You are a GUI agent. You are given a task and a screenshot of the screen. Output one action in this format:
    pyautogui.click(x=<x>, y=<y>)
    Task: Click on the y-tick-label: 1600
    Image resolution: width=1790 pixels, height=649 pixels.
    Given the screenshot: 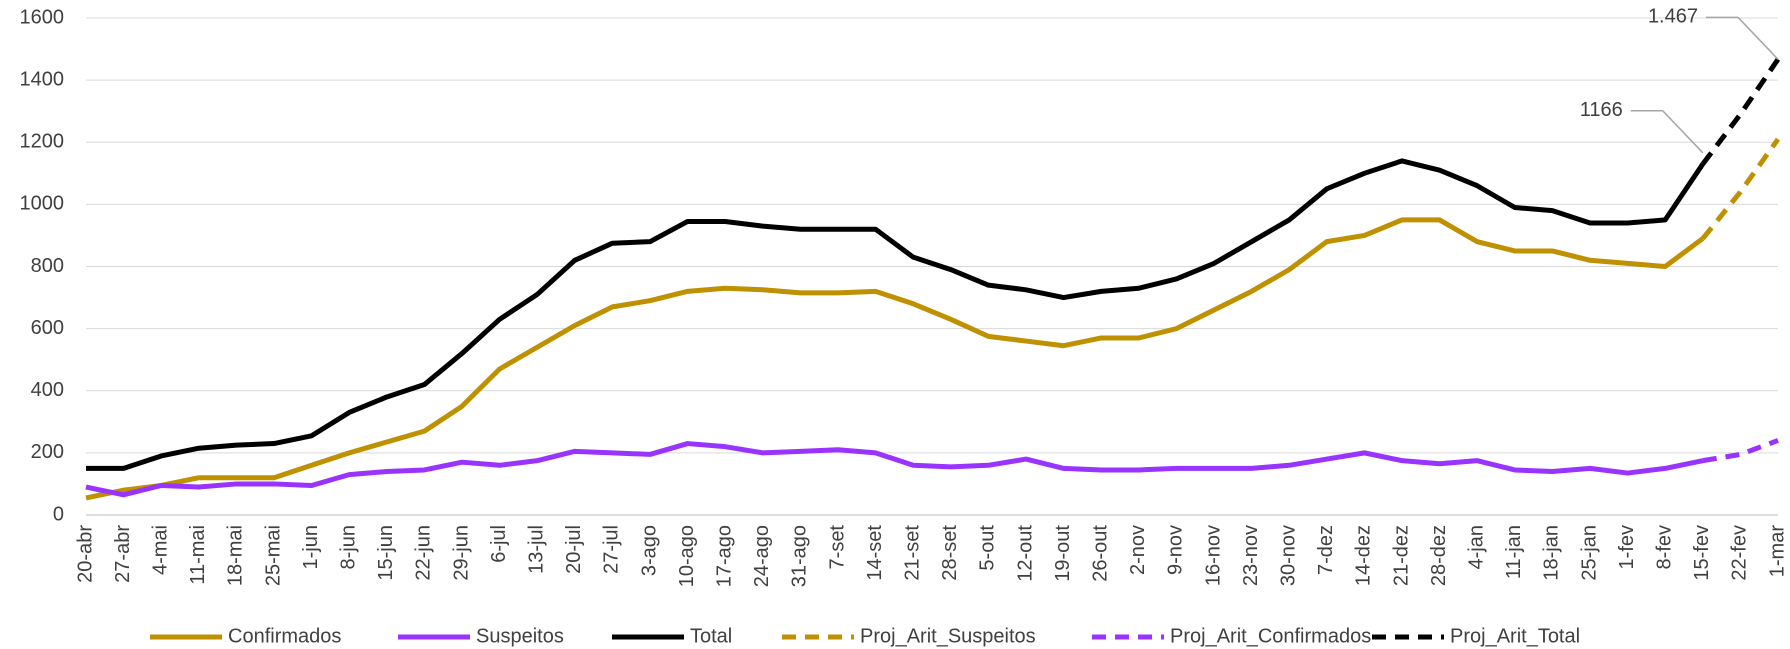 What is the action you would take?
    pyautogui.click(x=42, y=17)
    